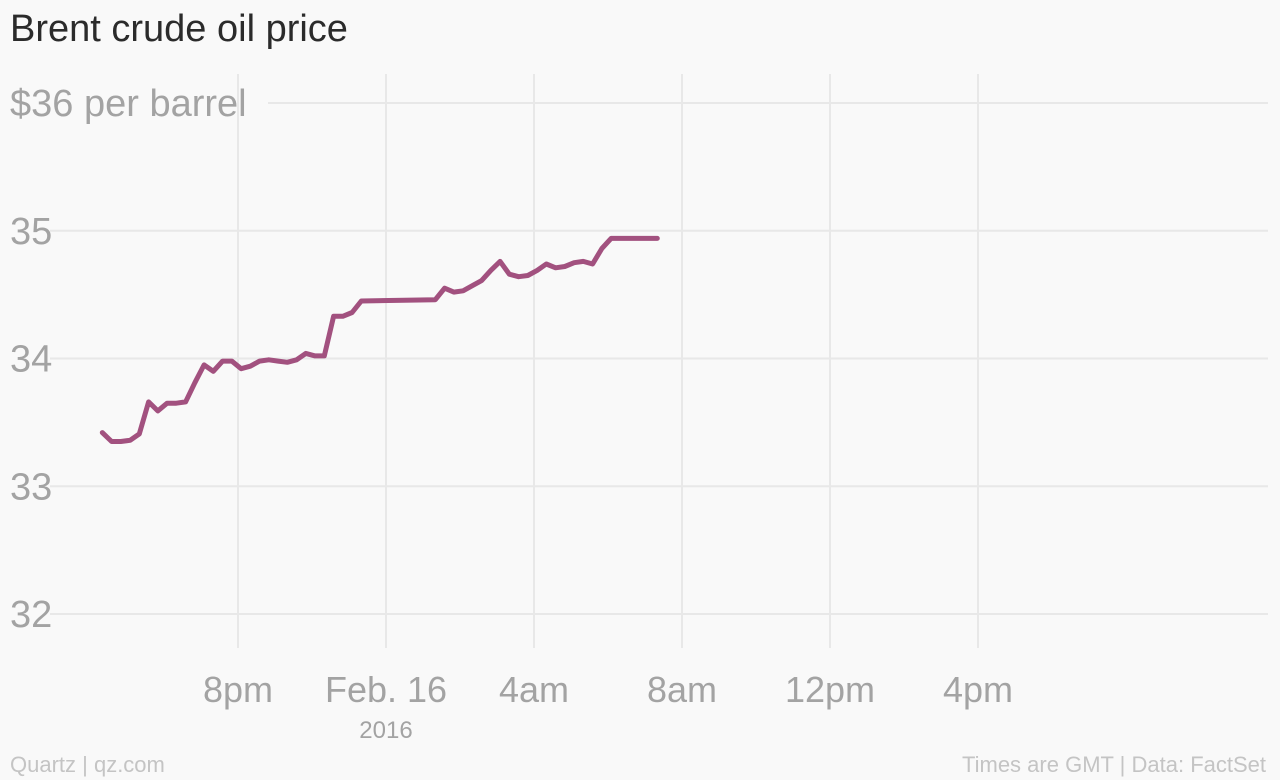 The image size is (1280, 780). What do you see at coordinates (385, 730) in the screenshot?
I see `x-tick-sublabel: 2016` at bounding box center [385, 730].